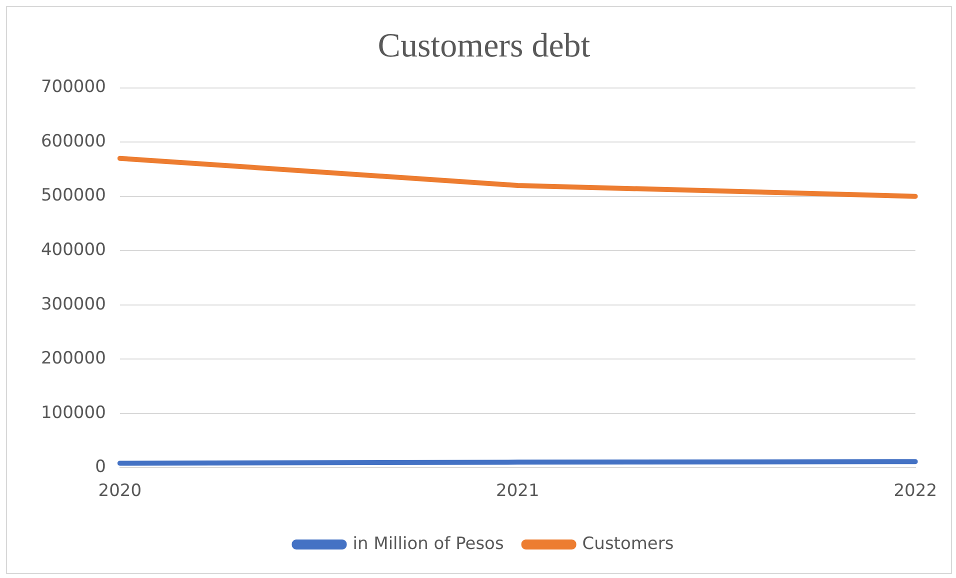  I want to click on x-tick-label: 2022, so click(915, 491).